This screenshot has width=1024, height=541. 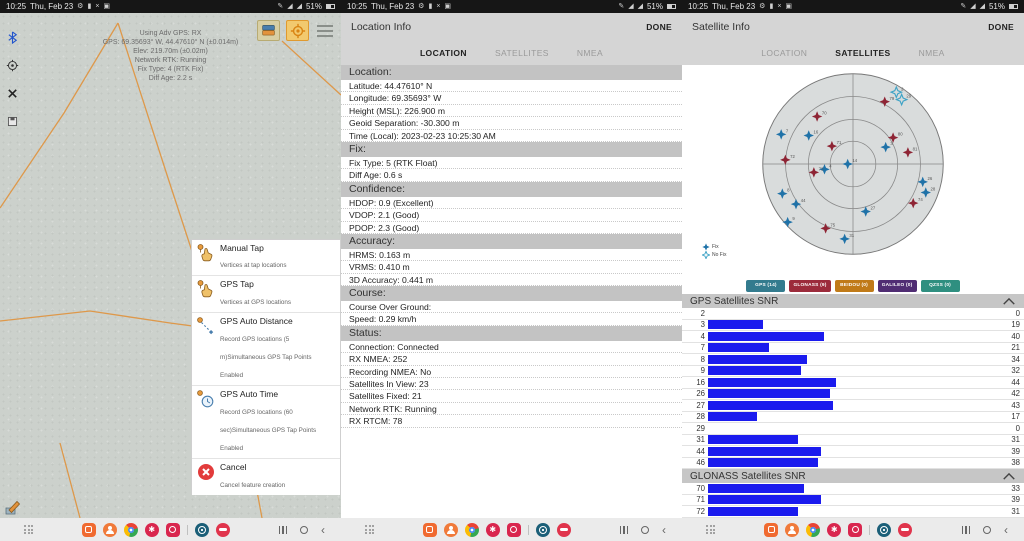 I want to click on satellite-marker: 8, so click(x=783, y=193).